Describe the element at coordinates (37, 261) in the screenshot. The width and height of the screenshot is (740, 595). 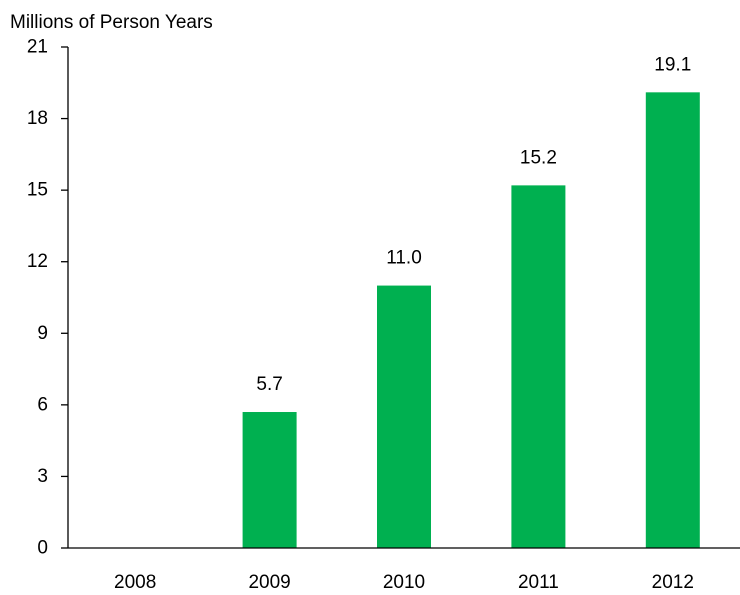
I see `y-tick-label: 12` at that location.